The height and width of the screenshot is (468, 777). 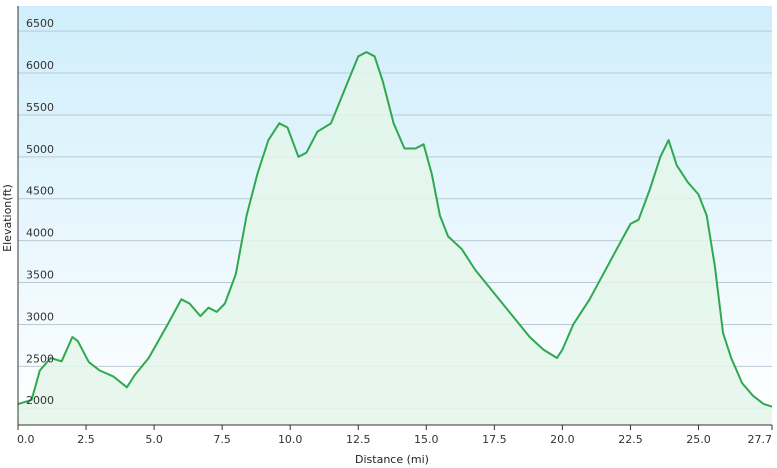 I want to click on y-tick-label: 3000, so click(x=40, y=316).